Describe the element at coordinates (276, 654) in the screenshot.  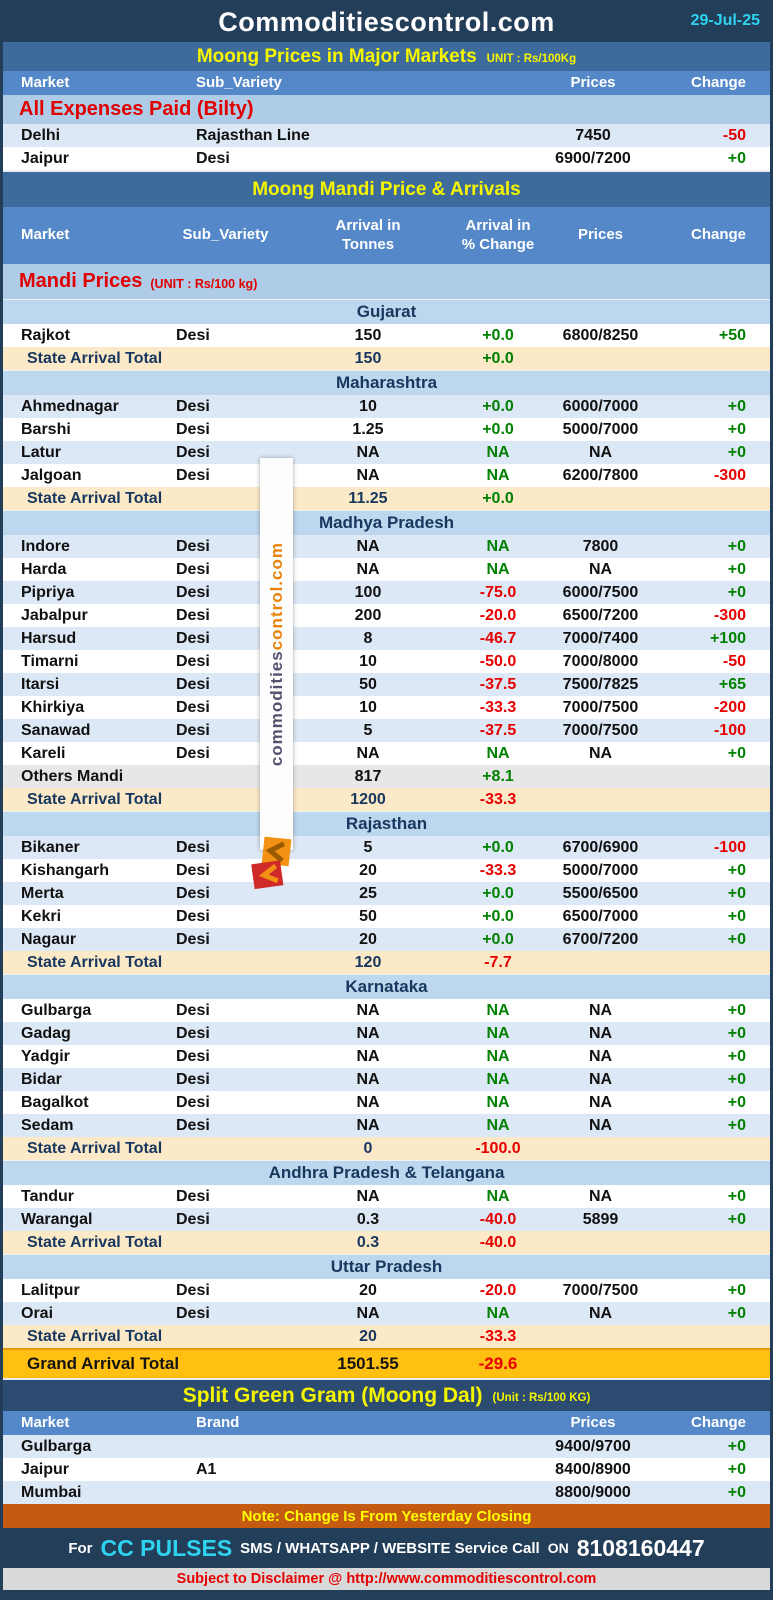
I see `watermark-strip: commoditiescontrol.com` at that location.